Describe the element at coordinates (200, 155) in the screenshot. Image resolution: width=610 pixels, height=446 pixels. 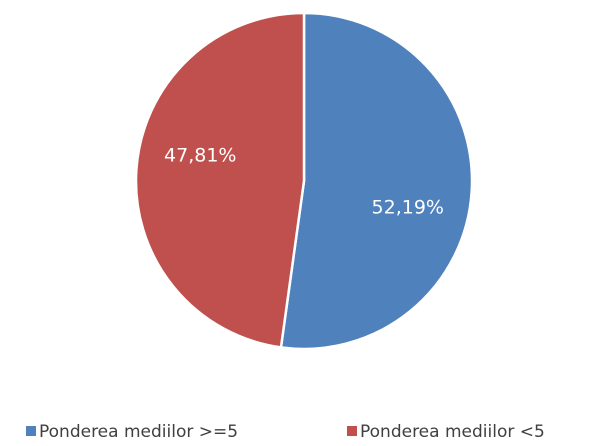
I see `data-label: 47,81%` at that location.